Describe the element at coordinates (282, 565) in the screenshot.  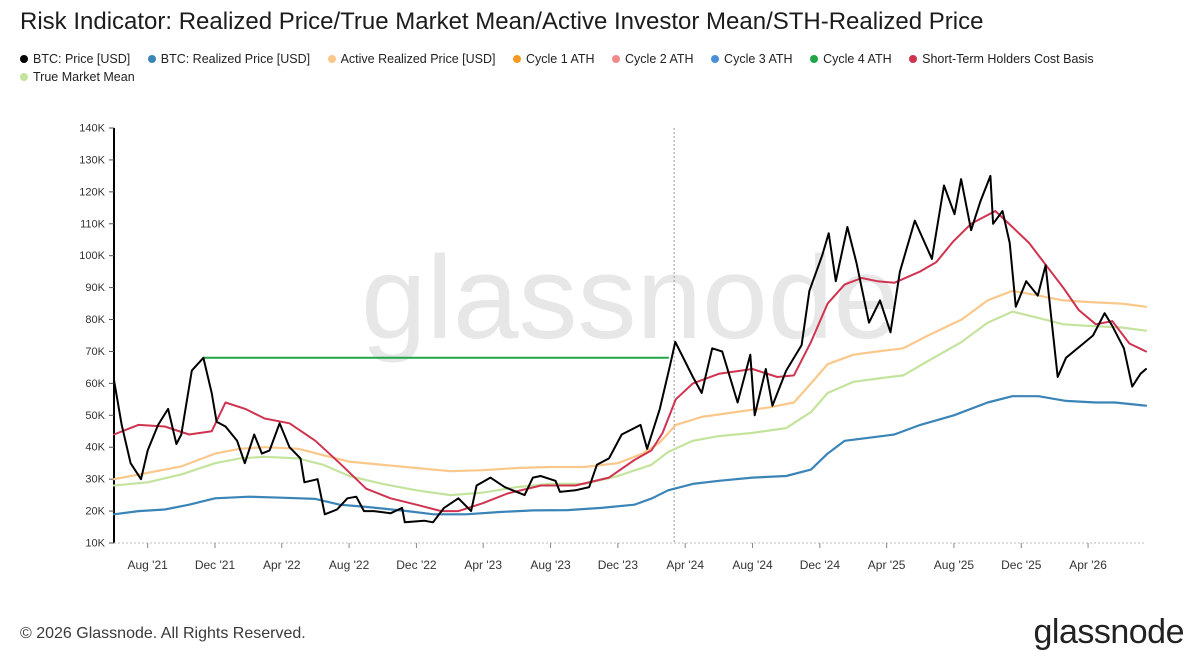
I see `x-tick-label: Apr '22` at that location.